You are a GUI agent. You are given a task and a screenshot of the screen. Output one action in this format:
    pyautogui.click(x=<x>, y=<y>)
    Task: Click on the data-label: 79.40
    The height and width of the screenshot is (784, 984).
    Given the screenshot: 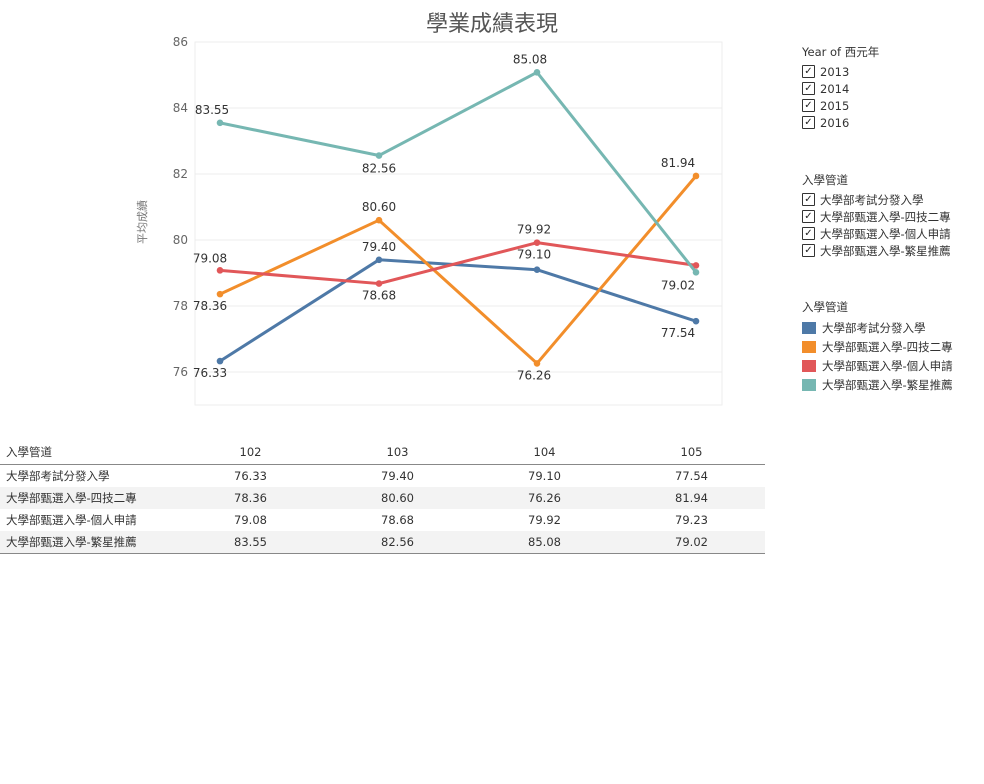 What is the action you would take?
    pyautogui.click(x=379, y=247)
    